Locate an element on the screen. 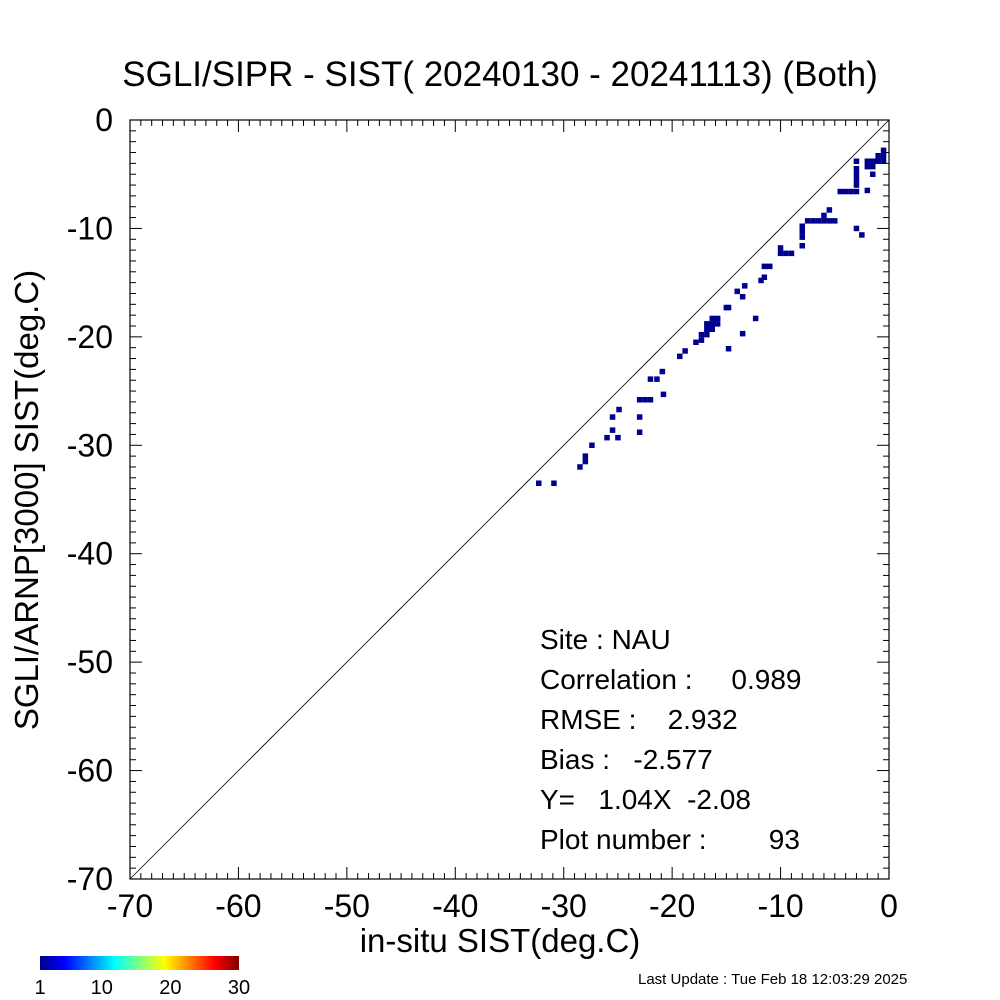 The height and width of the screenshot is (1000, 1000). y-tick-label: -50 is located at coordinates (90, 662).